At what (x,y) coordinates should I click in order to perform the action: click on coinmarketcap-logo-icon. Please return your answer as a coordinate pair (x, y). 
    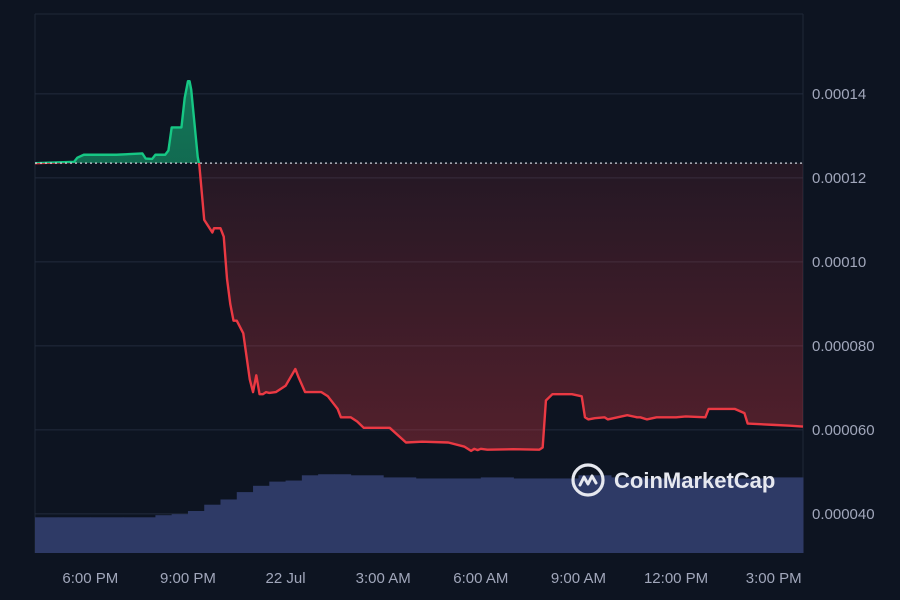
    Looking at the image, I should click on (588, 480).